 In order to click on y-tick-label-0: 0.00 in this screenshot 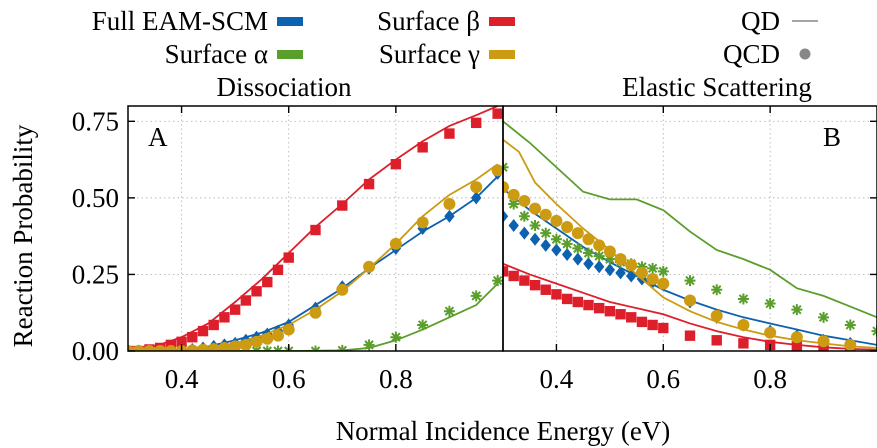, I will do `click(95, 351)`.